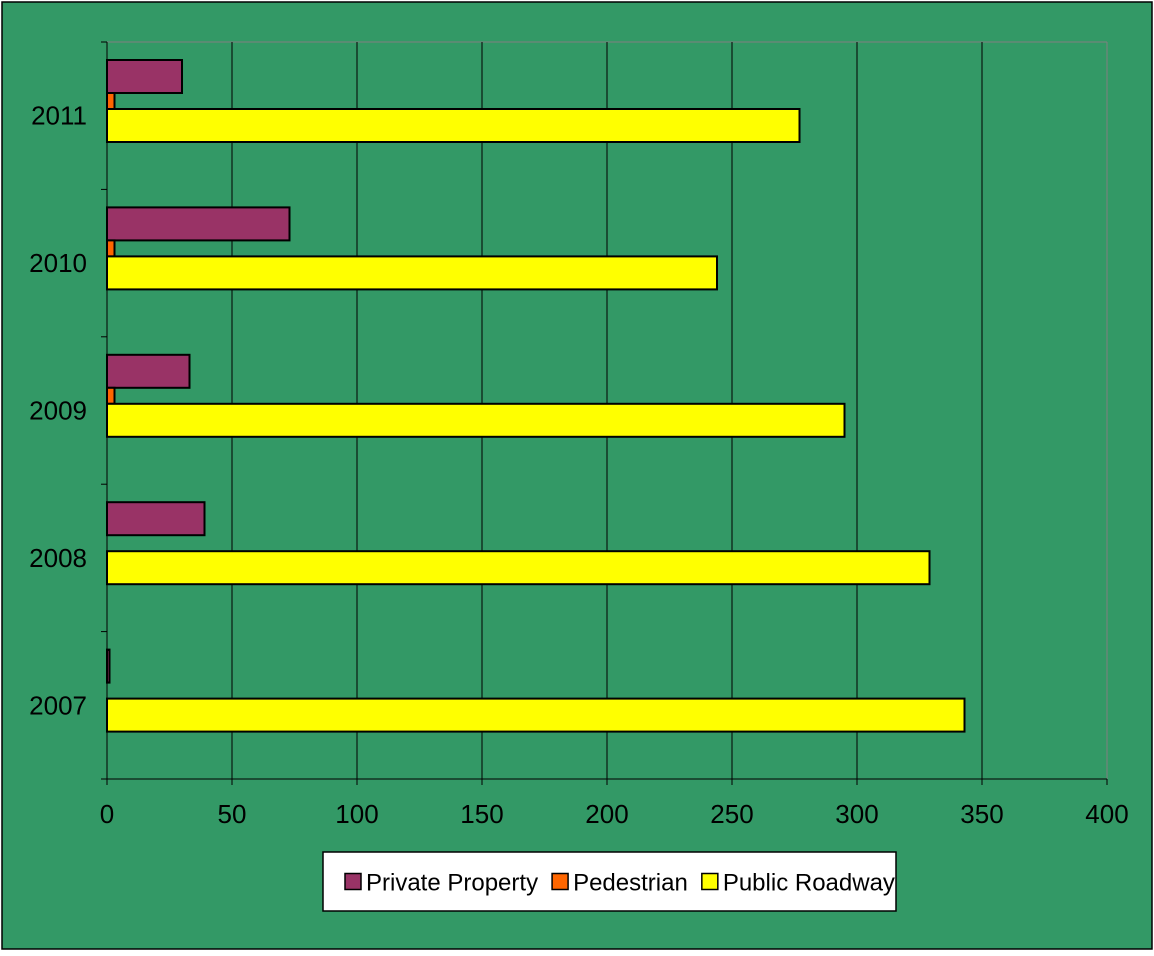 The height and width of the screenshot is (956, 1154). What do you see at coordinates (412, 273) in the screenshot?
I see `bar-public-roadway-2010` at bounding box center [412, 273].